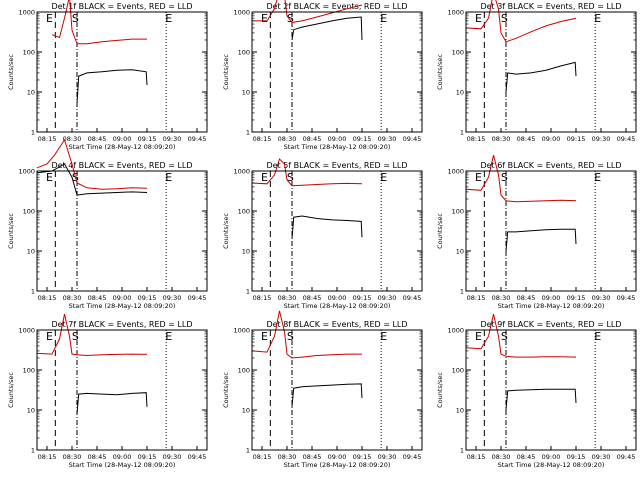 The width and height of the screenshot is (640, 480). What do you see at coordinates (121, 165) in the screenshot?
I see `panel-title: Det 4f BLACK = Events, RED = LLD` at bounding box center [121, 165].